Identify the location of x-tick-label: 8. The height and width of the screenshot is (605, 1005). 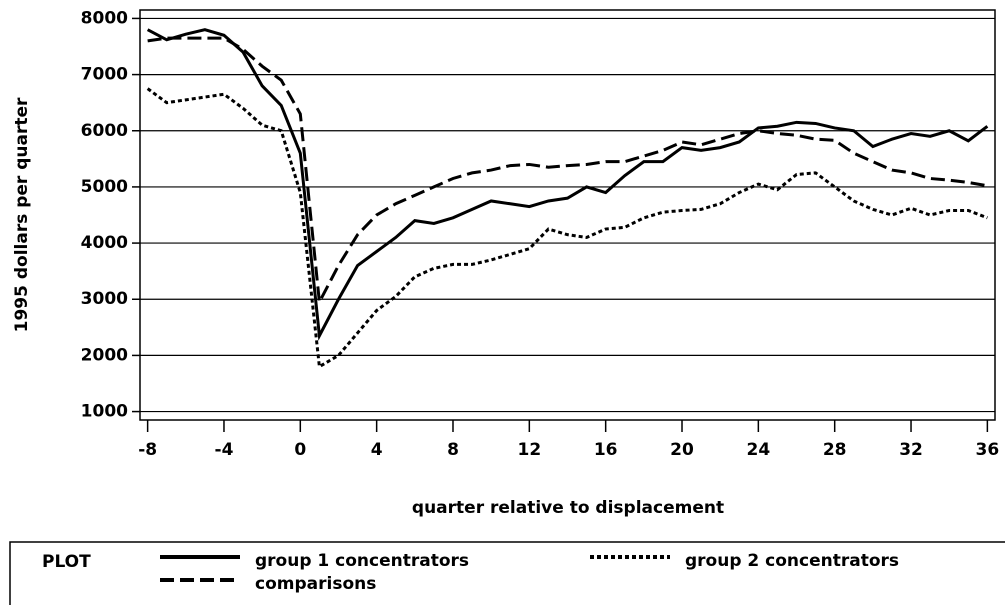
(453, 450).